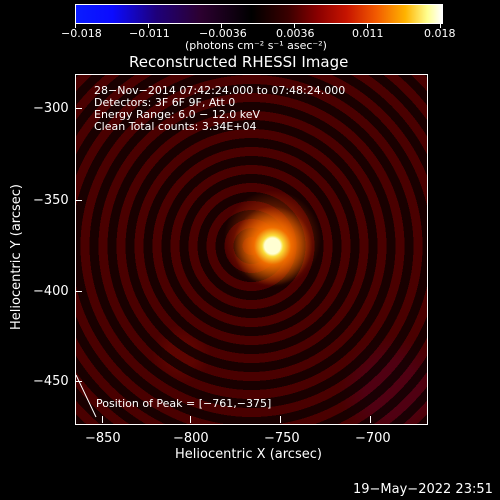 The height and width of the screenshot is (500, 500). I want to click on info-line: Energy Range: 6.0 − 12.0 keV, so click(177, 114).